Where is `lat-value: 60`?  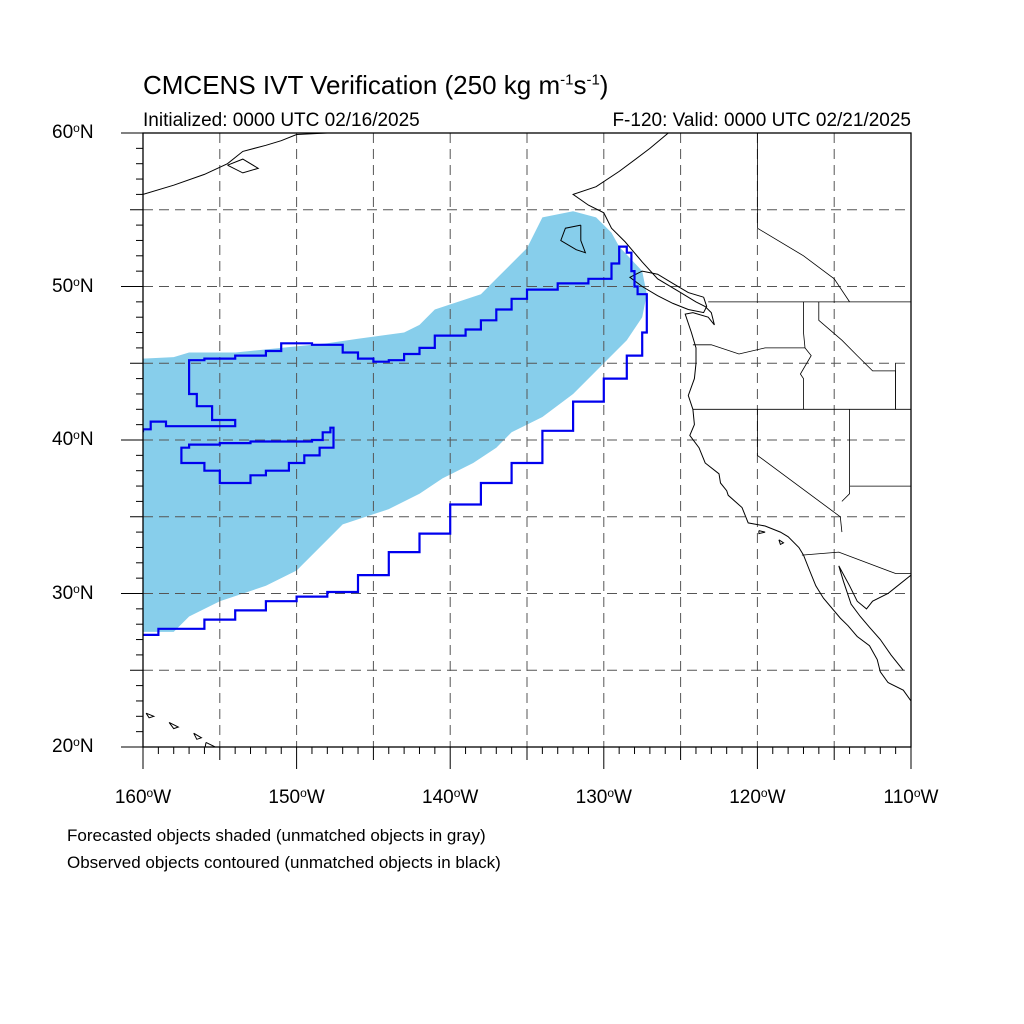 lat-value: 60 is located at coordinates (63, 132).